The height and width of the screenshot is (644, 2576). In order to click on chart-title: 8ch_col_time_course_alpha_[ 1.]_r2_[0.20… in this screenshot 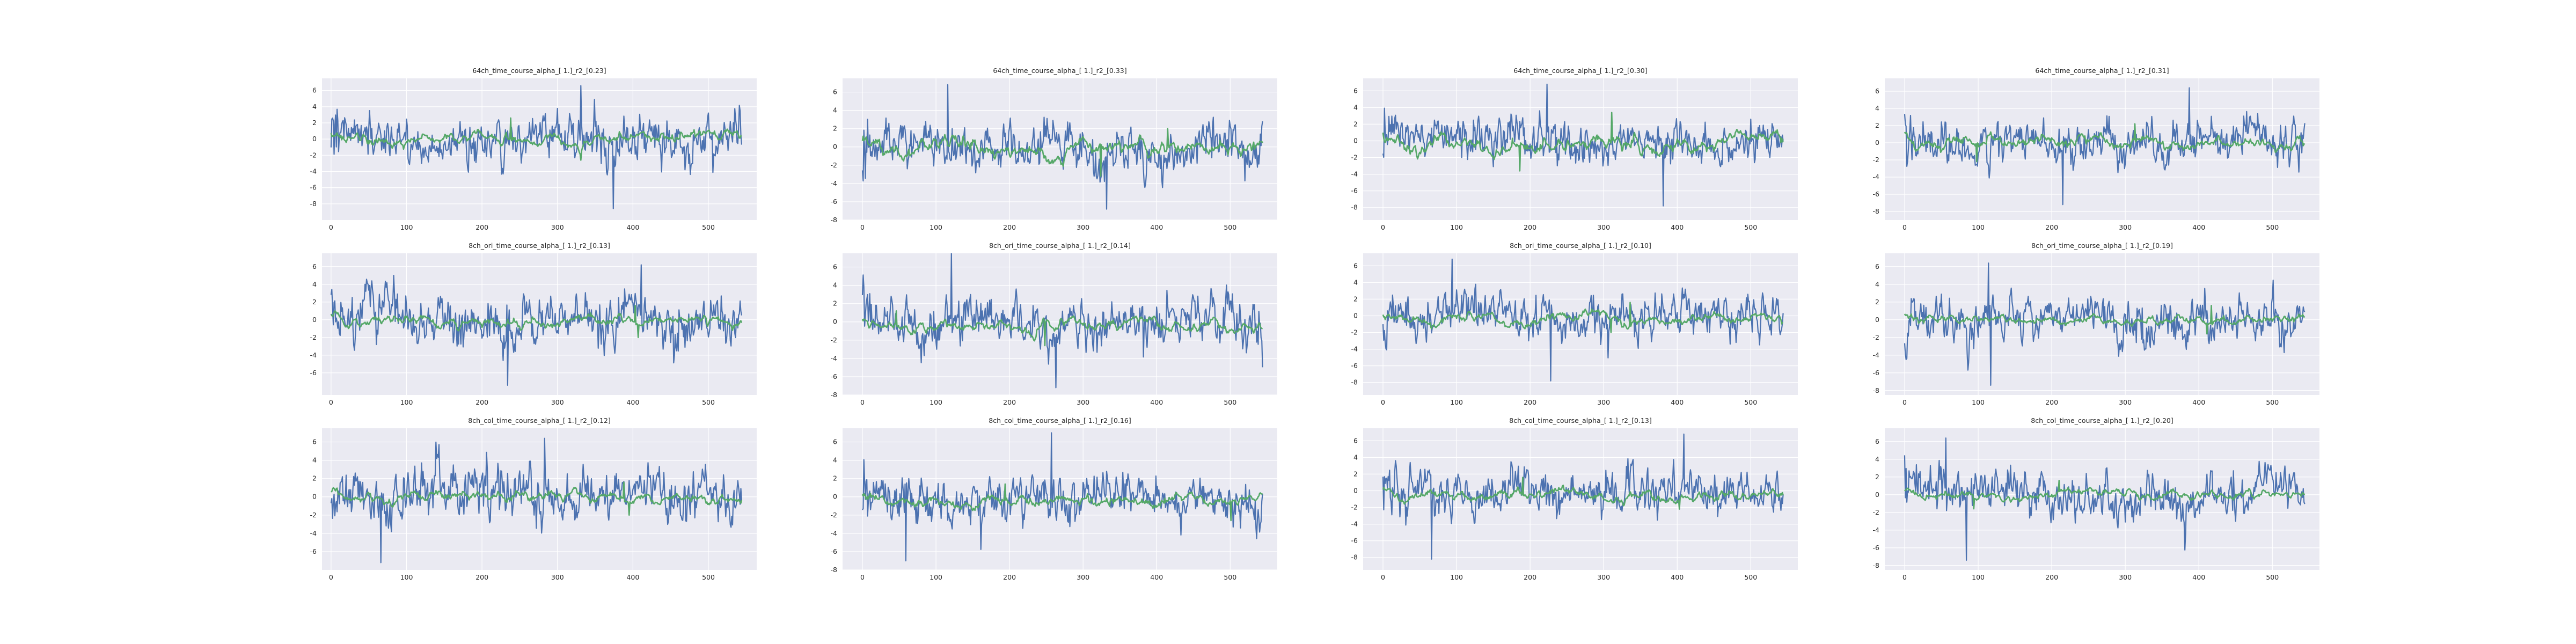, I will do `click(2102, 420)`.